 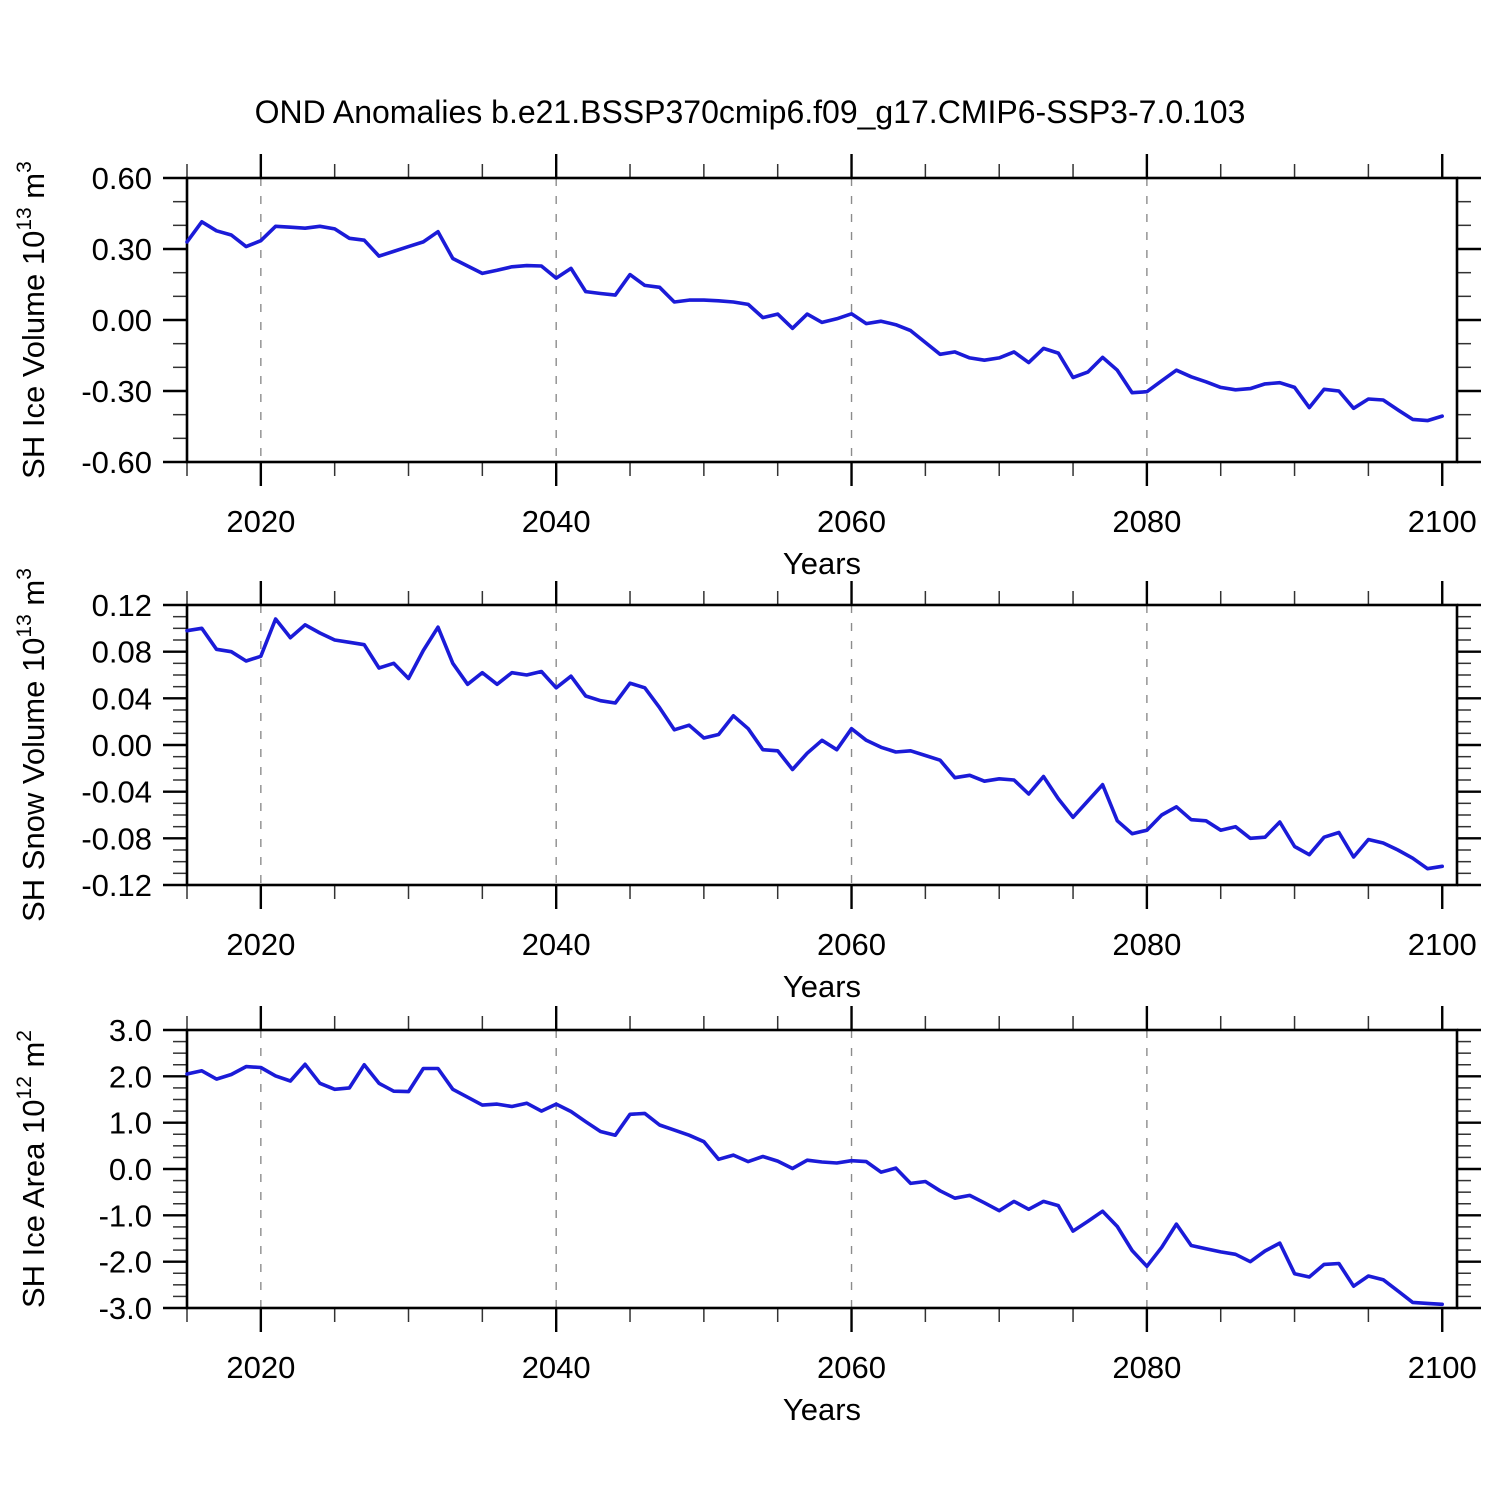 What do you see at coordinates (125, 1215) in the screenshot?
I see `y-tick-label: -1.0` at bounding box center [125, 1215].